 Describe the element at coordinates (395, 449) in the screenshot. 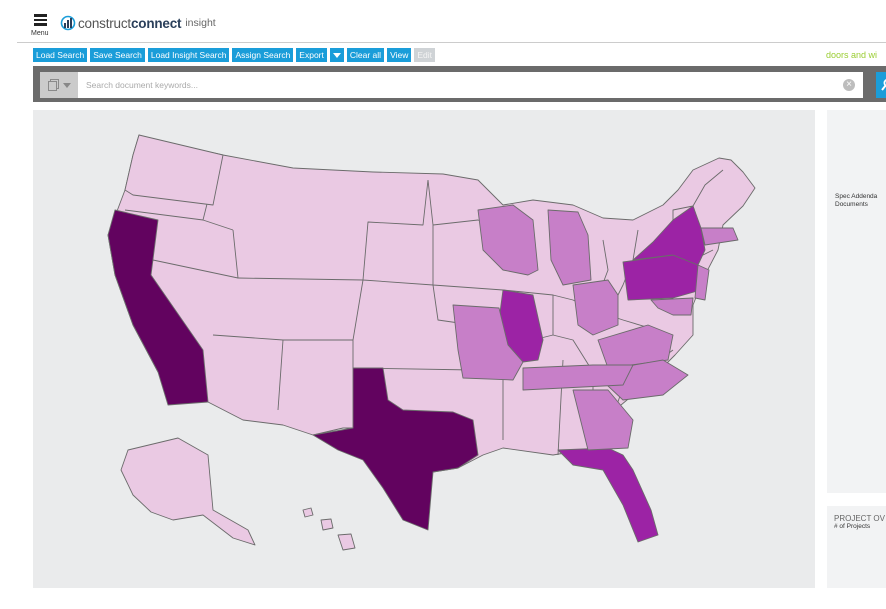

I see `state-texas` at that location.